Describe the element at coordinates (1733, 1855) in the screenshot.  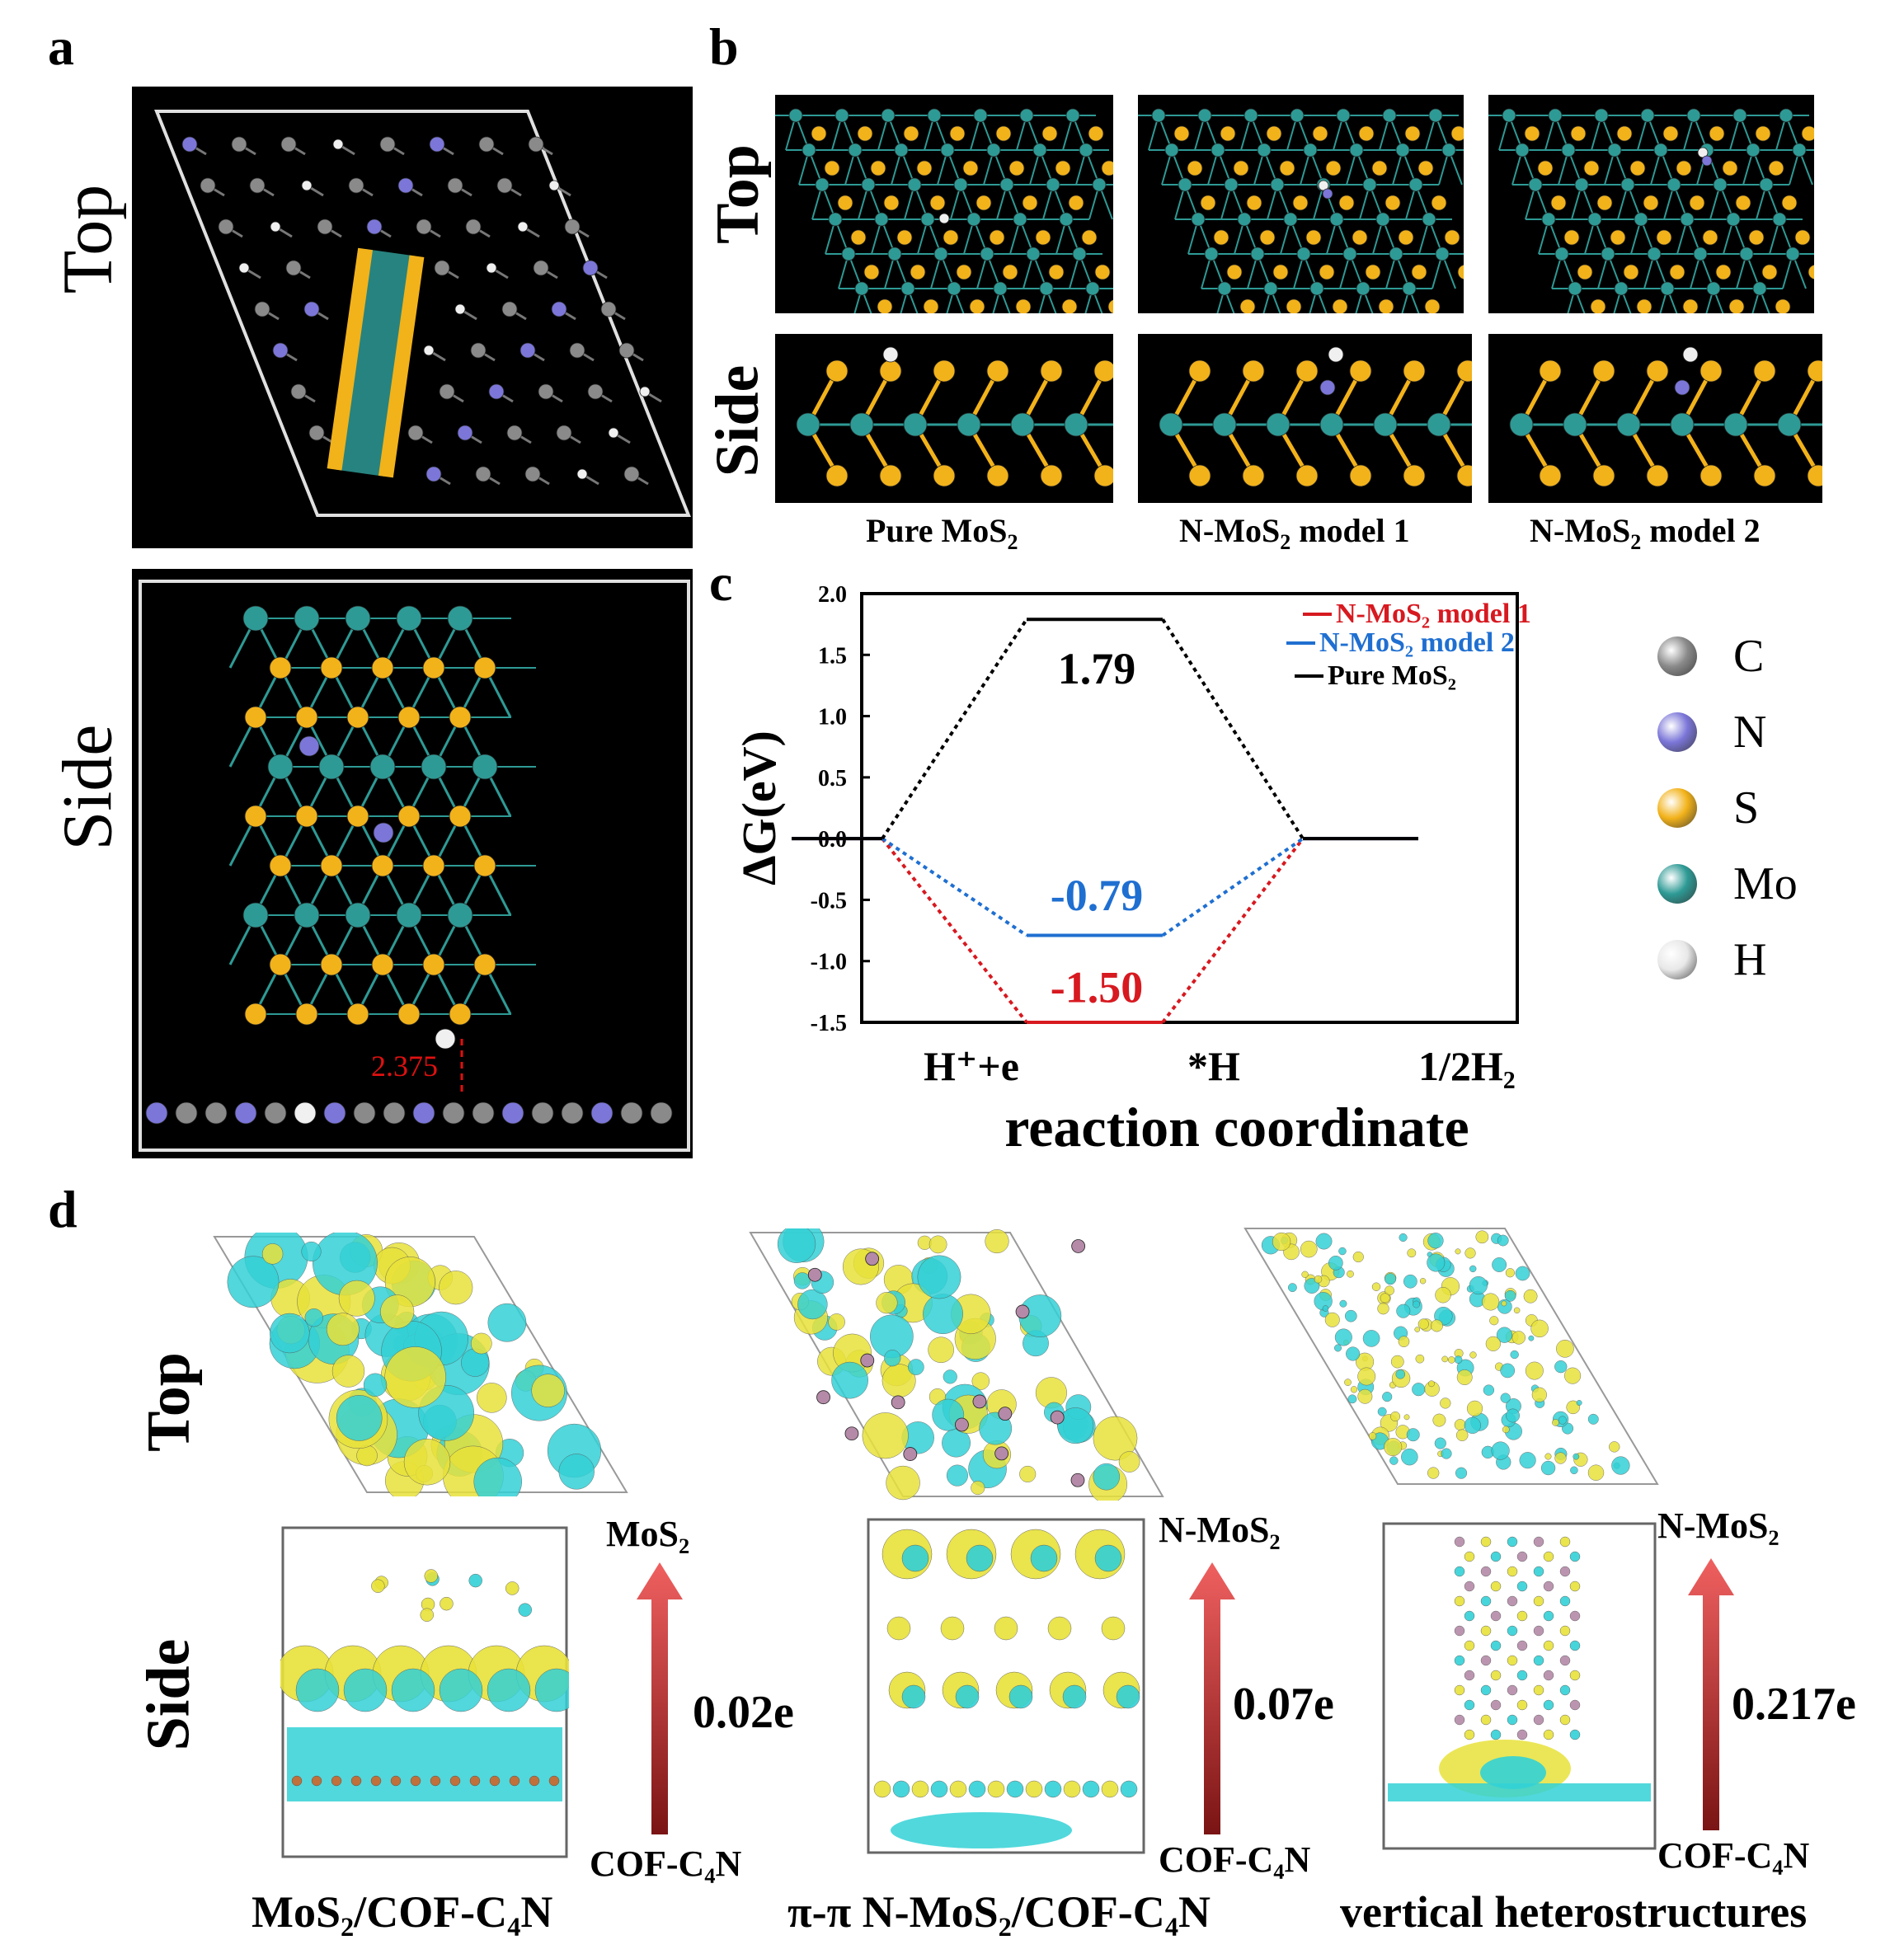
I see `arrow-bottom-label-3: COF-C₄N` at that location.